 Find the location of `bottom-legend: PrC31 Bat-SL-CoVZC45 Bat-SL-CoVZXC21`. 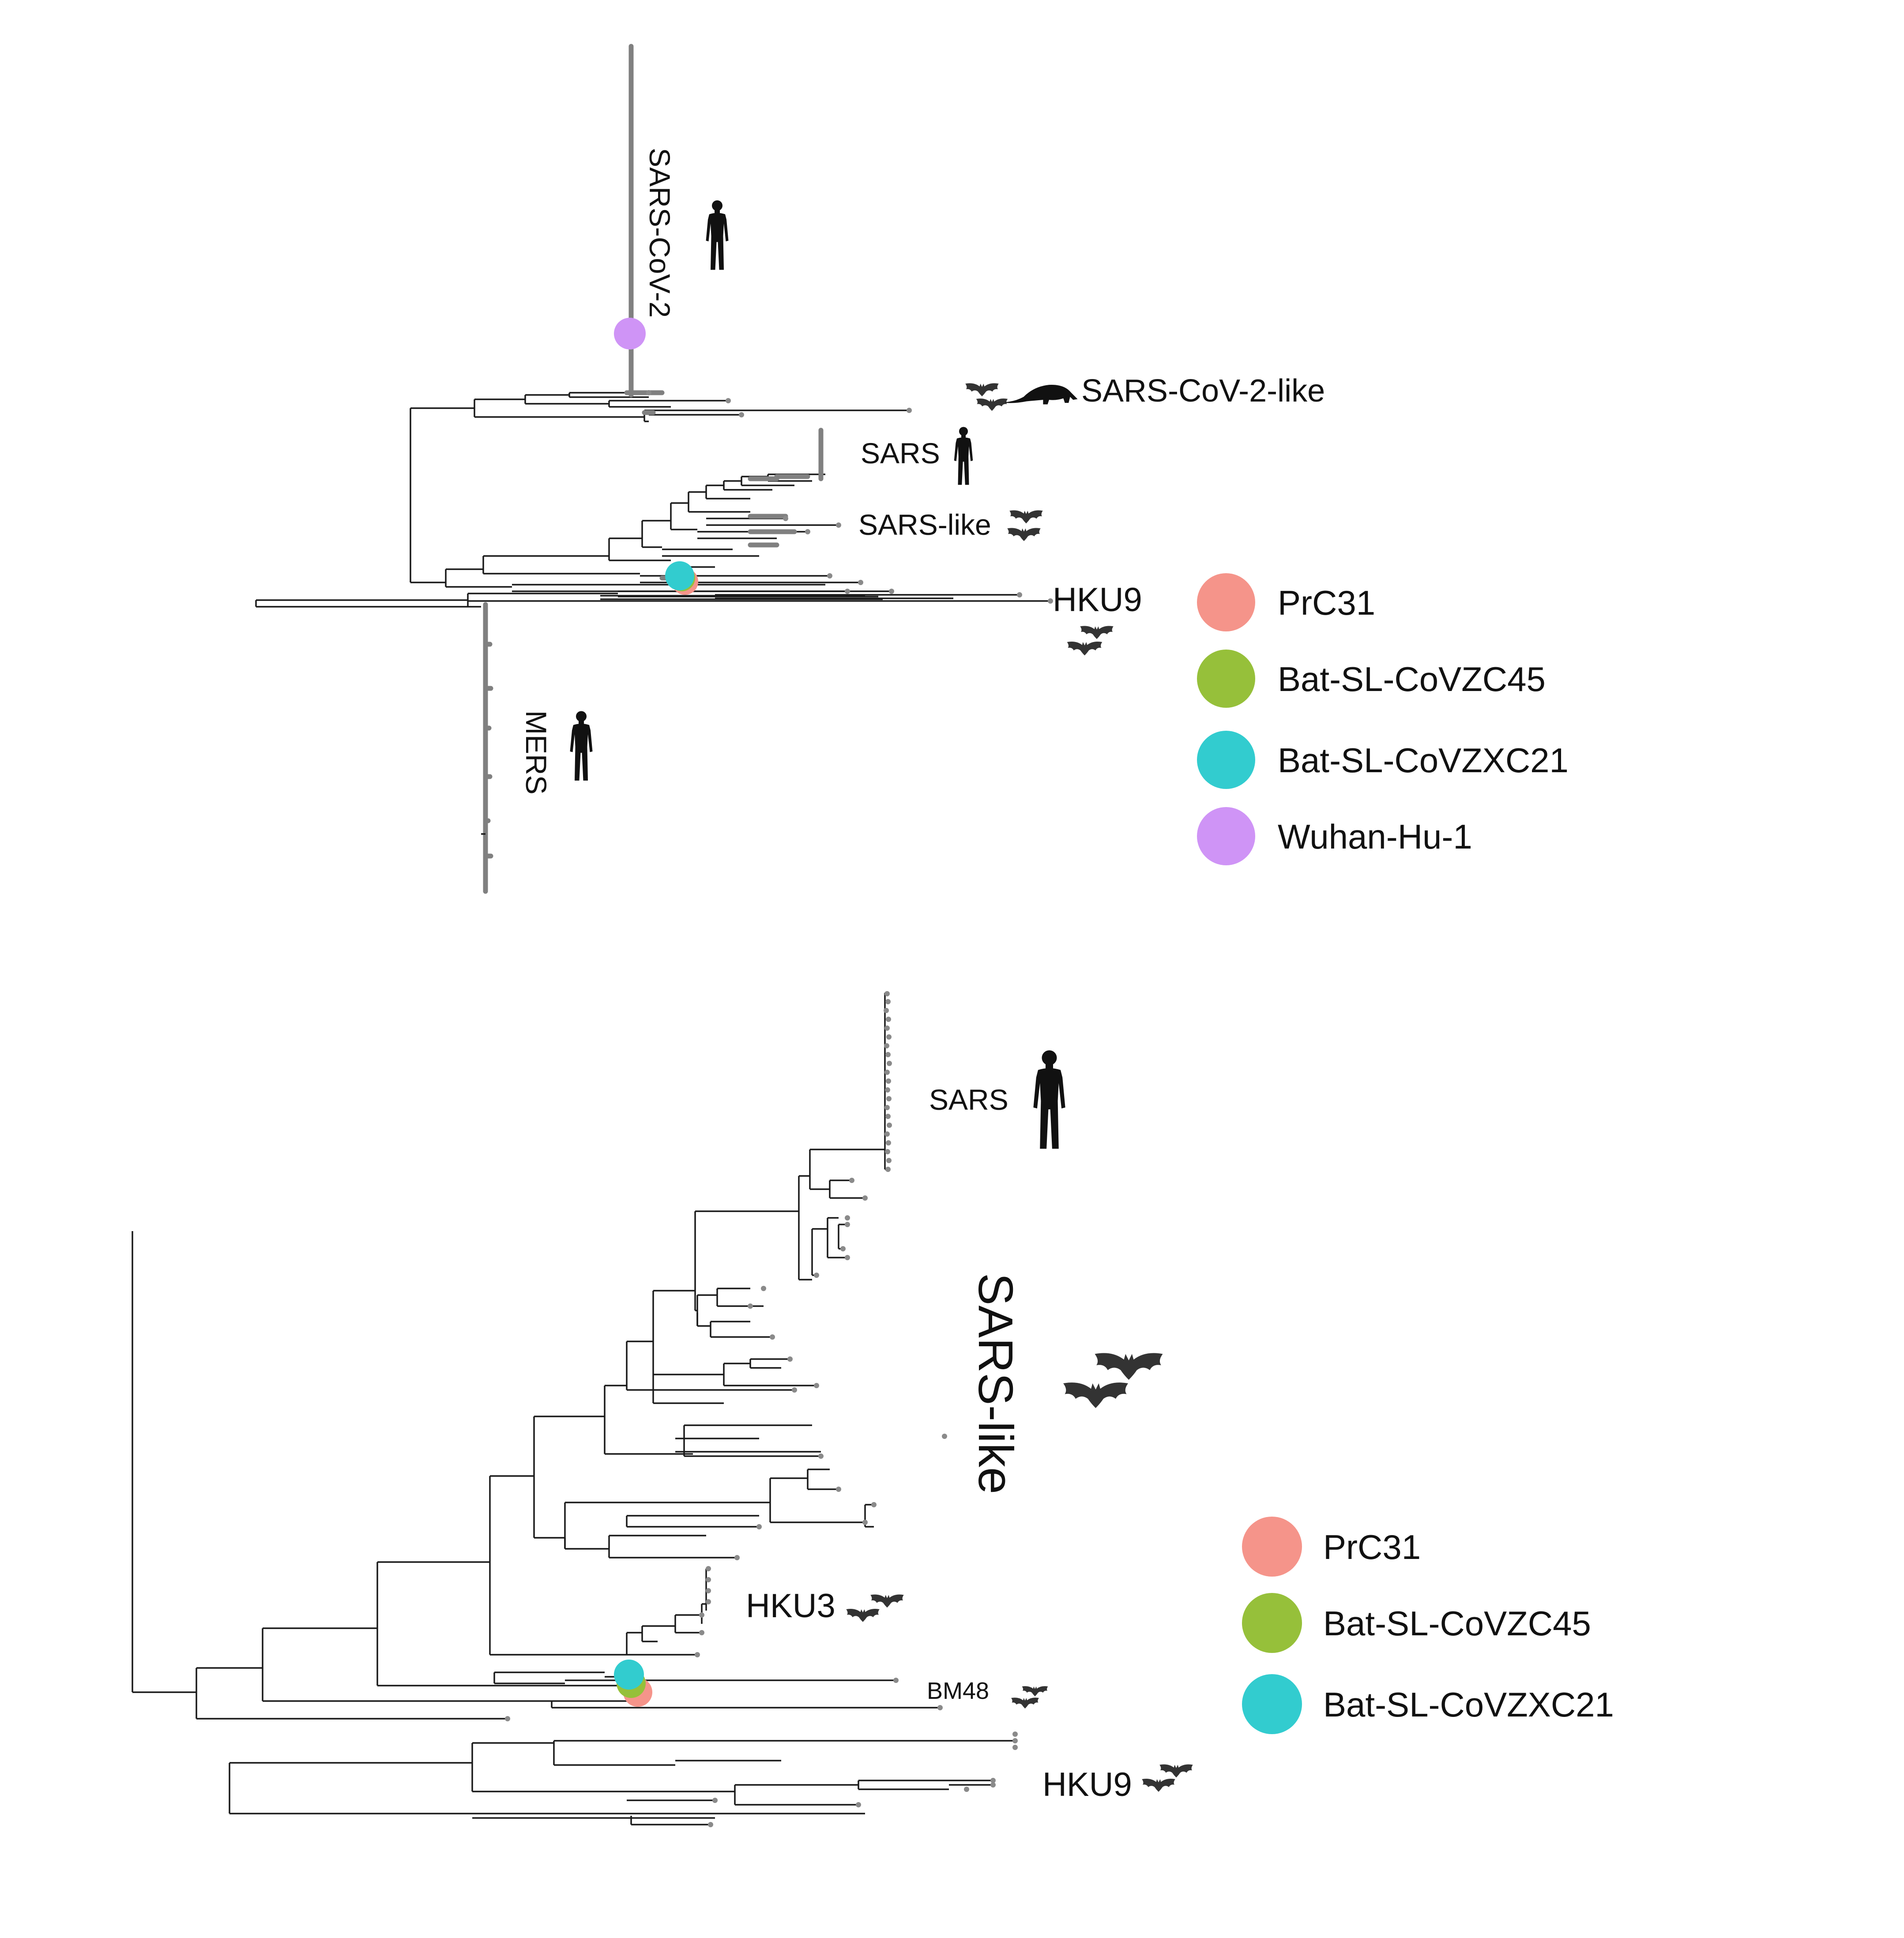

bottom-legend: PrC31 Bat-SL-CoVZC45 Bat-SL-CoVZXC21 is located at coordinates (1428, 1625).